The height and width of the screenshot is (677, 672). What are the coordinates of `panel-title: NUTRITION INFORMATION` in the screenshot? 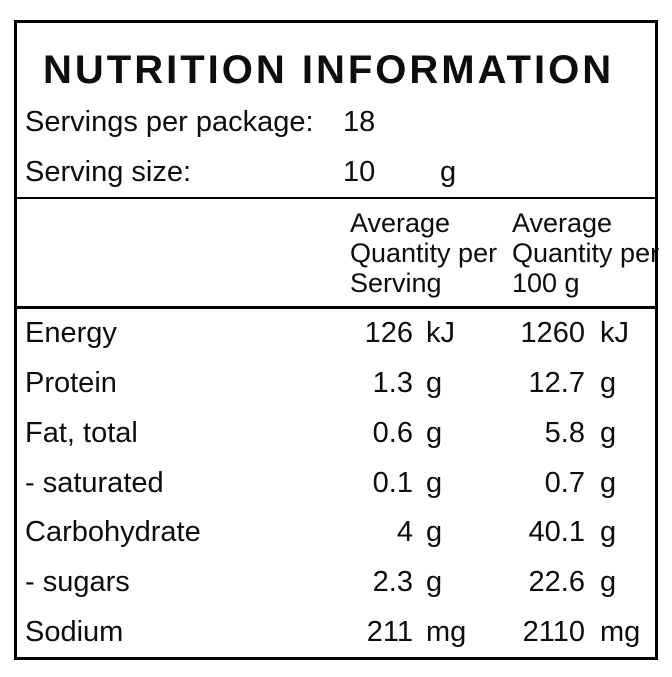 It's located at (329, 70).